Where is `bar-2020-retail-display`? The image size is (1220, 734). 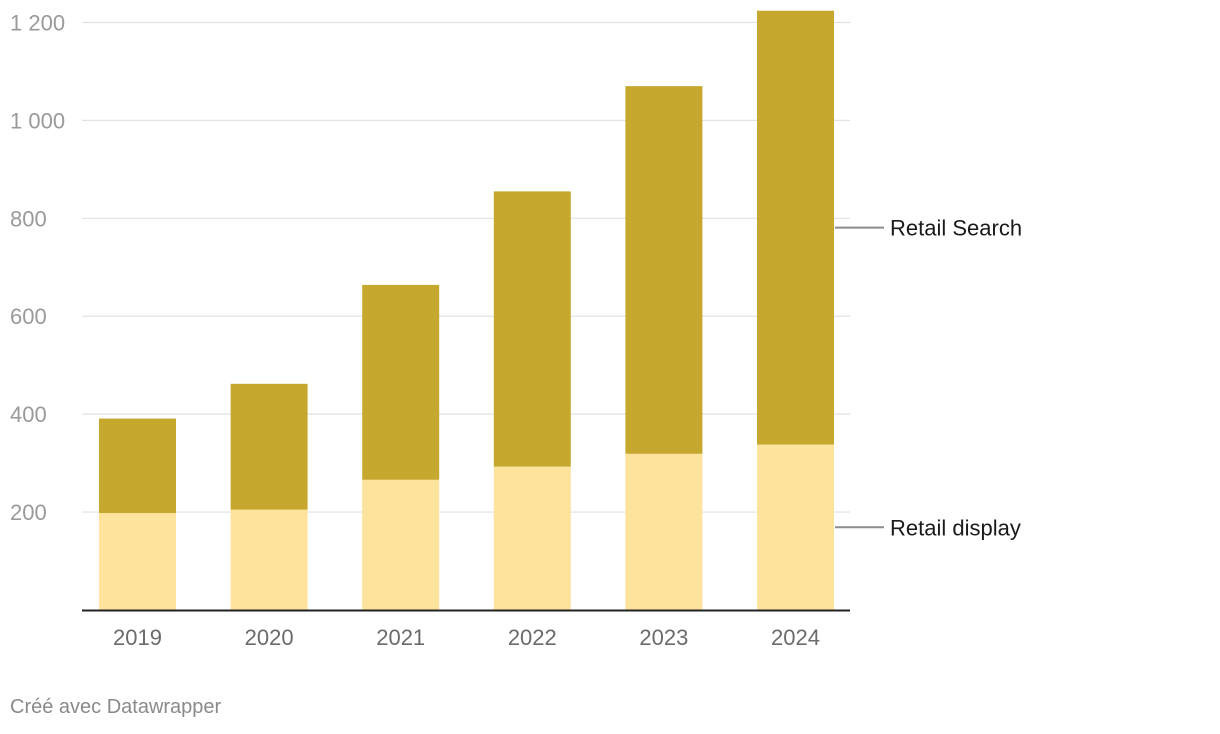 bar-2020-retail-display is located at coordinates (269, 559).